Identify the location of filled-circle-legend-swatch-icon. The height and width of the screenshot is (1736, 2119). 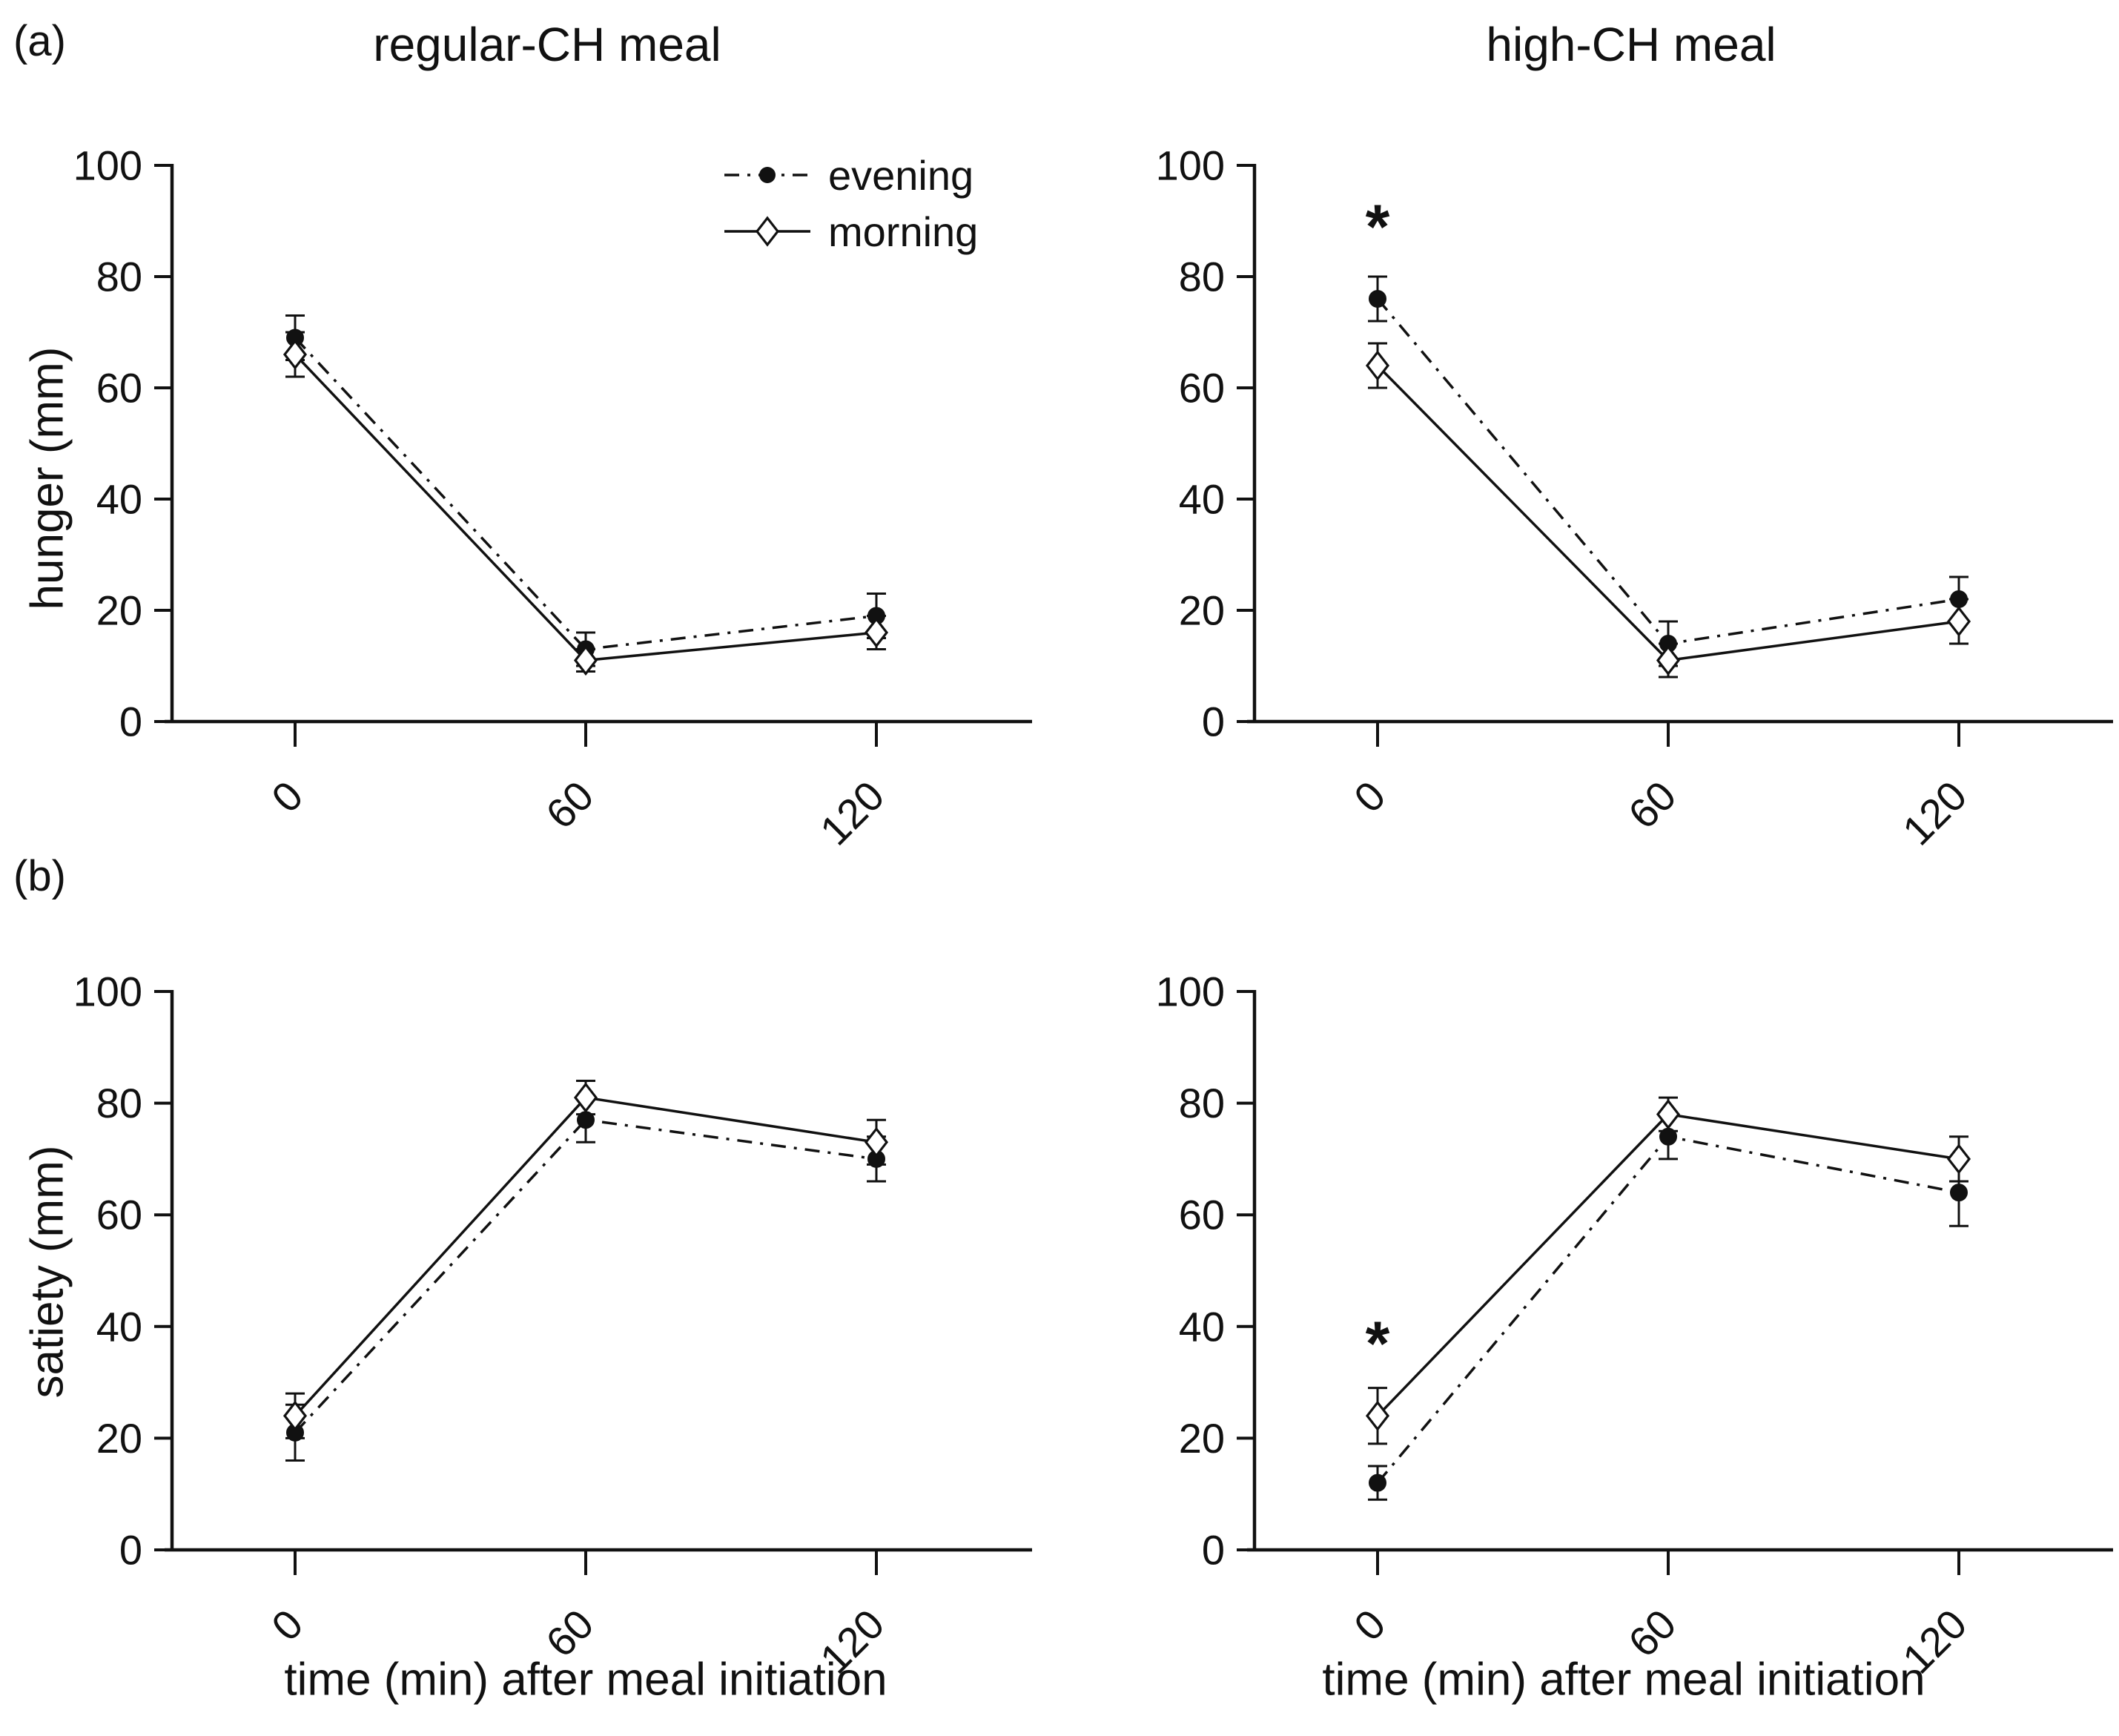
(767, 175).